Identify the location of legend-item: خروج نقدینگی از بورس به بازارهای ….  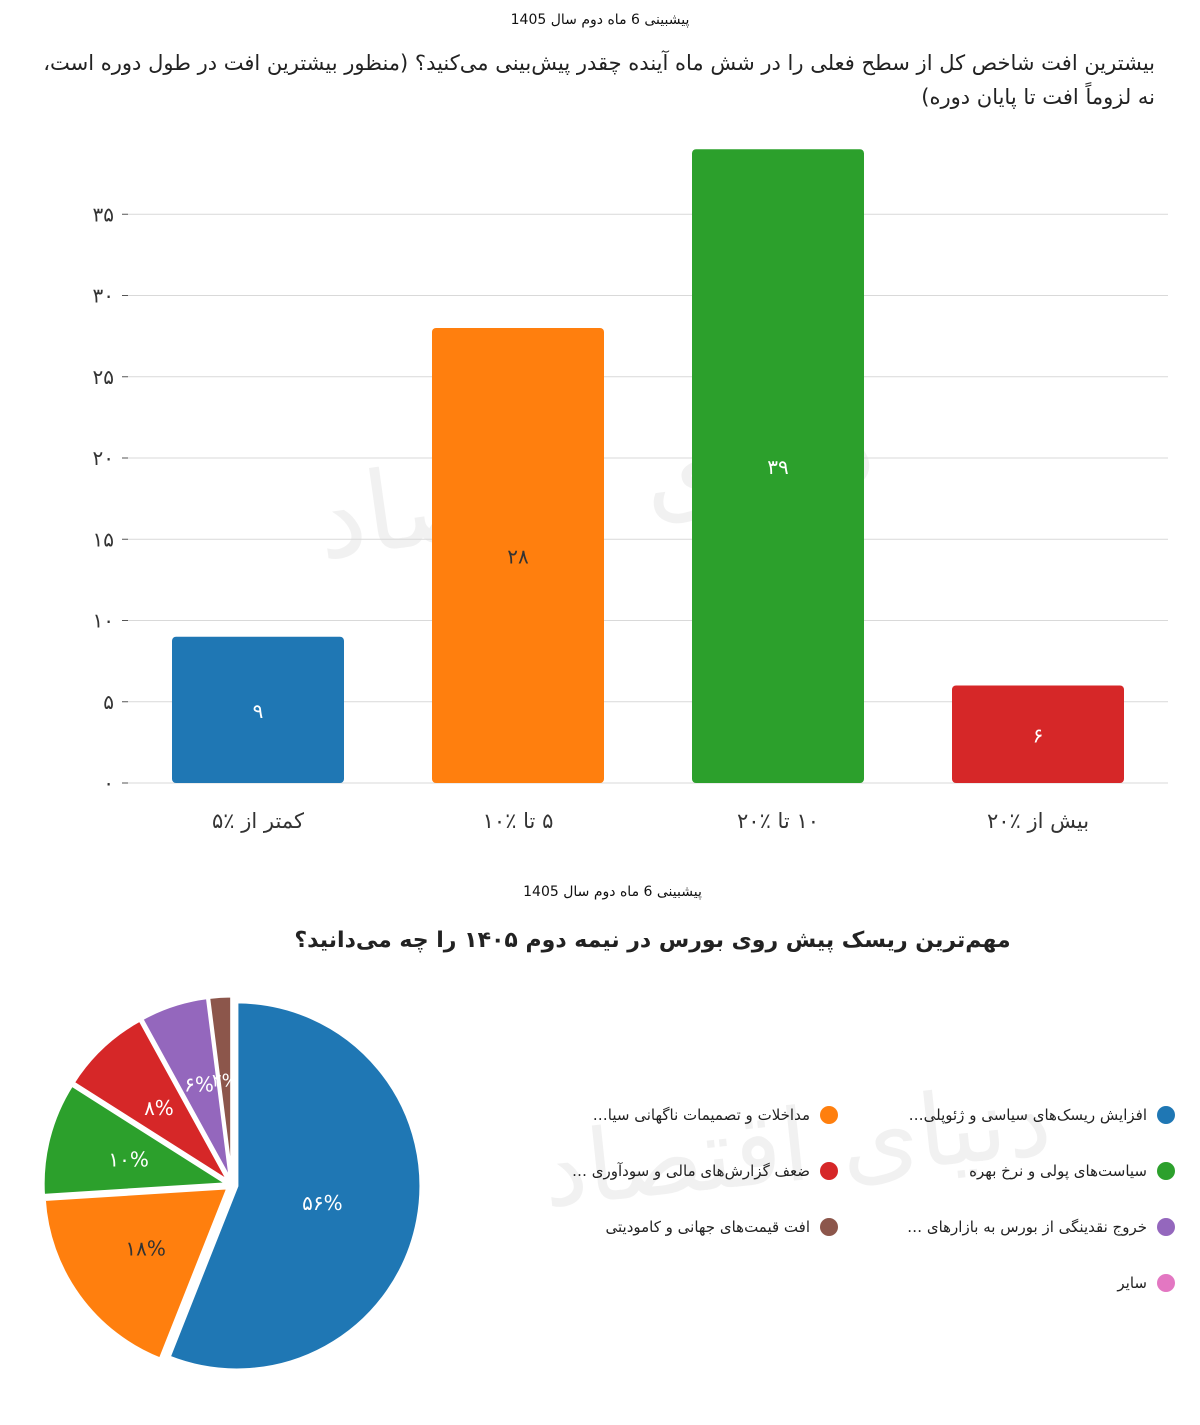
(1041, 1227).